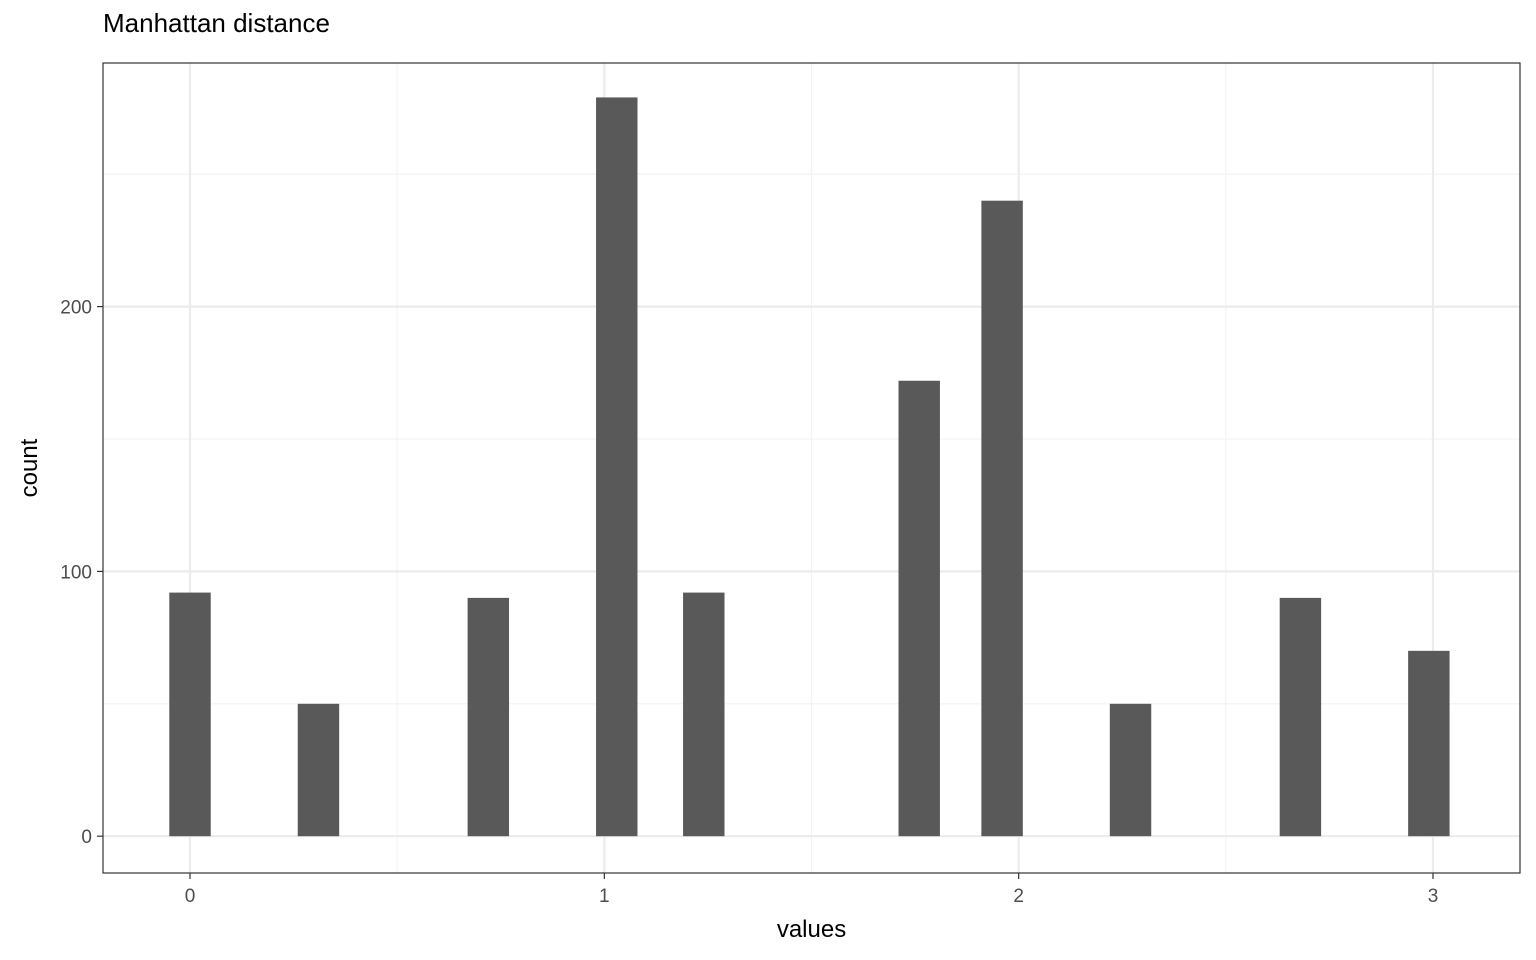  What do you see at coordinates (76, 572) in the screenshot?
I see `y-tick-label: 100` at bounding box center [76, 572].